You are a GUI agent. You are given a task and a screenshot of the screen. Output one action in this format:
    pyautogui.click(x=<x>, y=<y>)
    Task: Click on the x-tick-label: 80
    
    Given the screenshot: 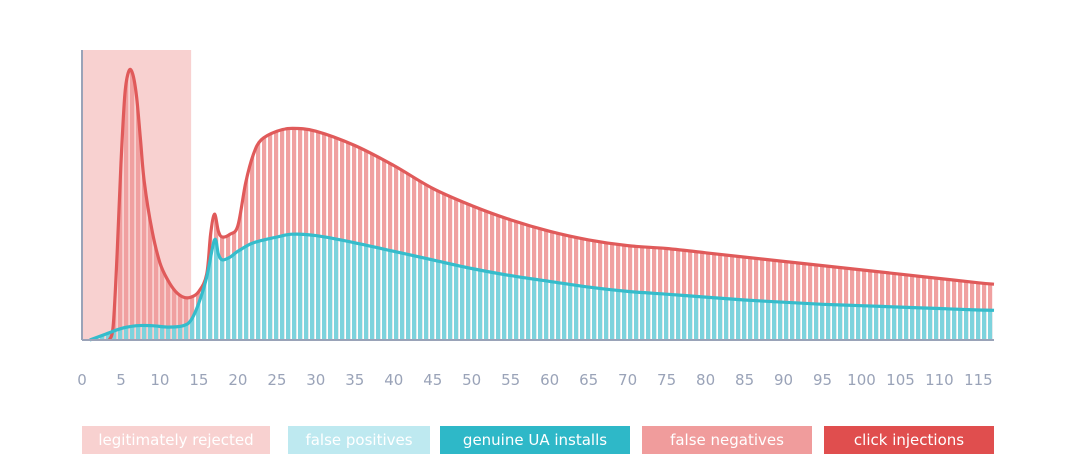 What is the action you would take?
    pyautogui.click(x=705, y=380)
    